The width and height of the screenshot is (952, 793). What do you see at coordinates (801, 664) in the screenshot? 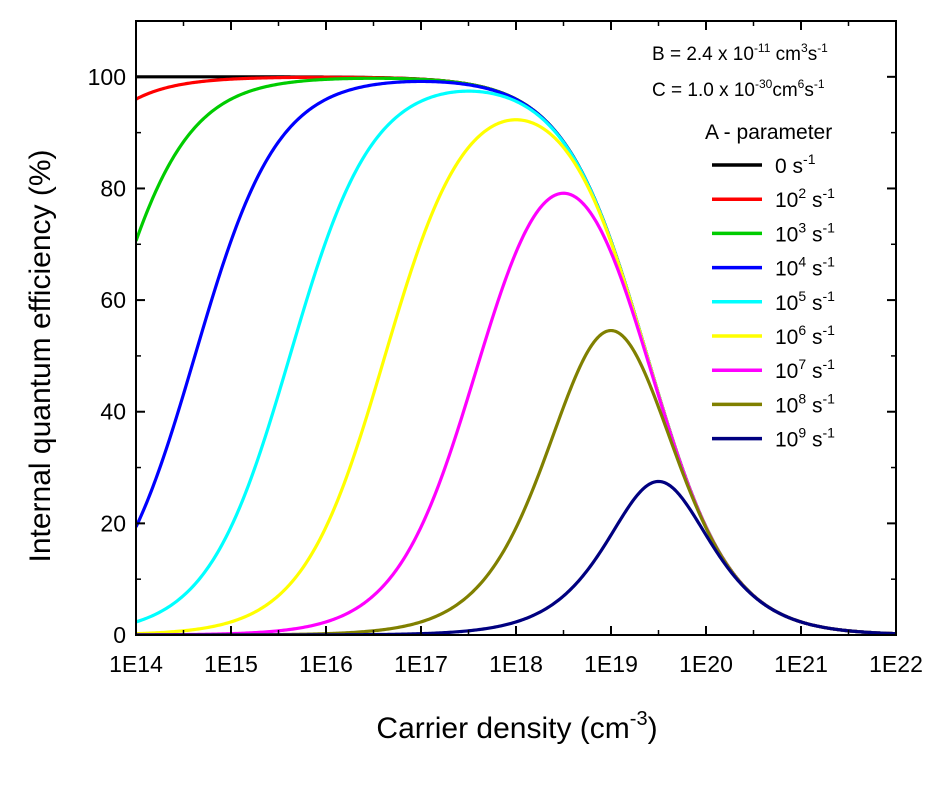
I see `x-tick-label: 1E21` at bounding box center [801, 664].